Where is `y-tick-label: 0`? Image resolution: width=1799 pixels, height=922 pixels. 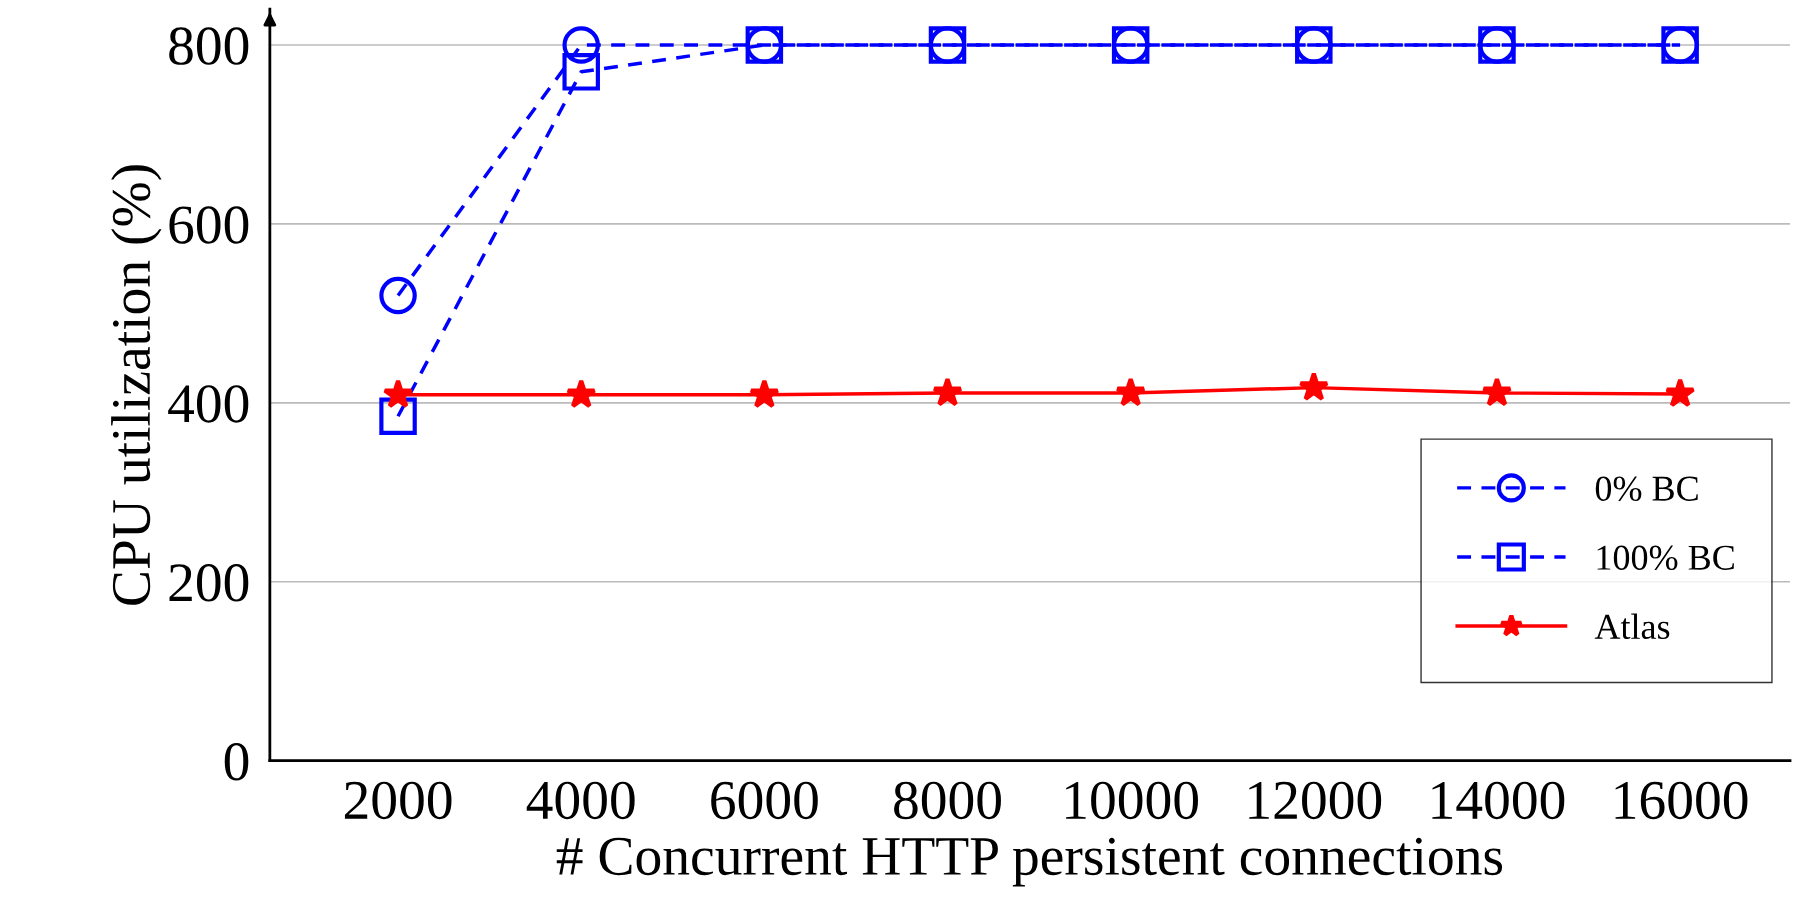 y-tick-label: 0 is located at coordinates (236, 761).